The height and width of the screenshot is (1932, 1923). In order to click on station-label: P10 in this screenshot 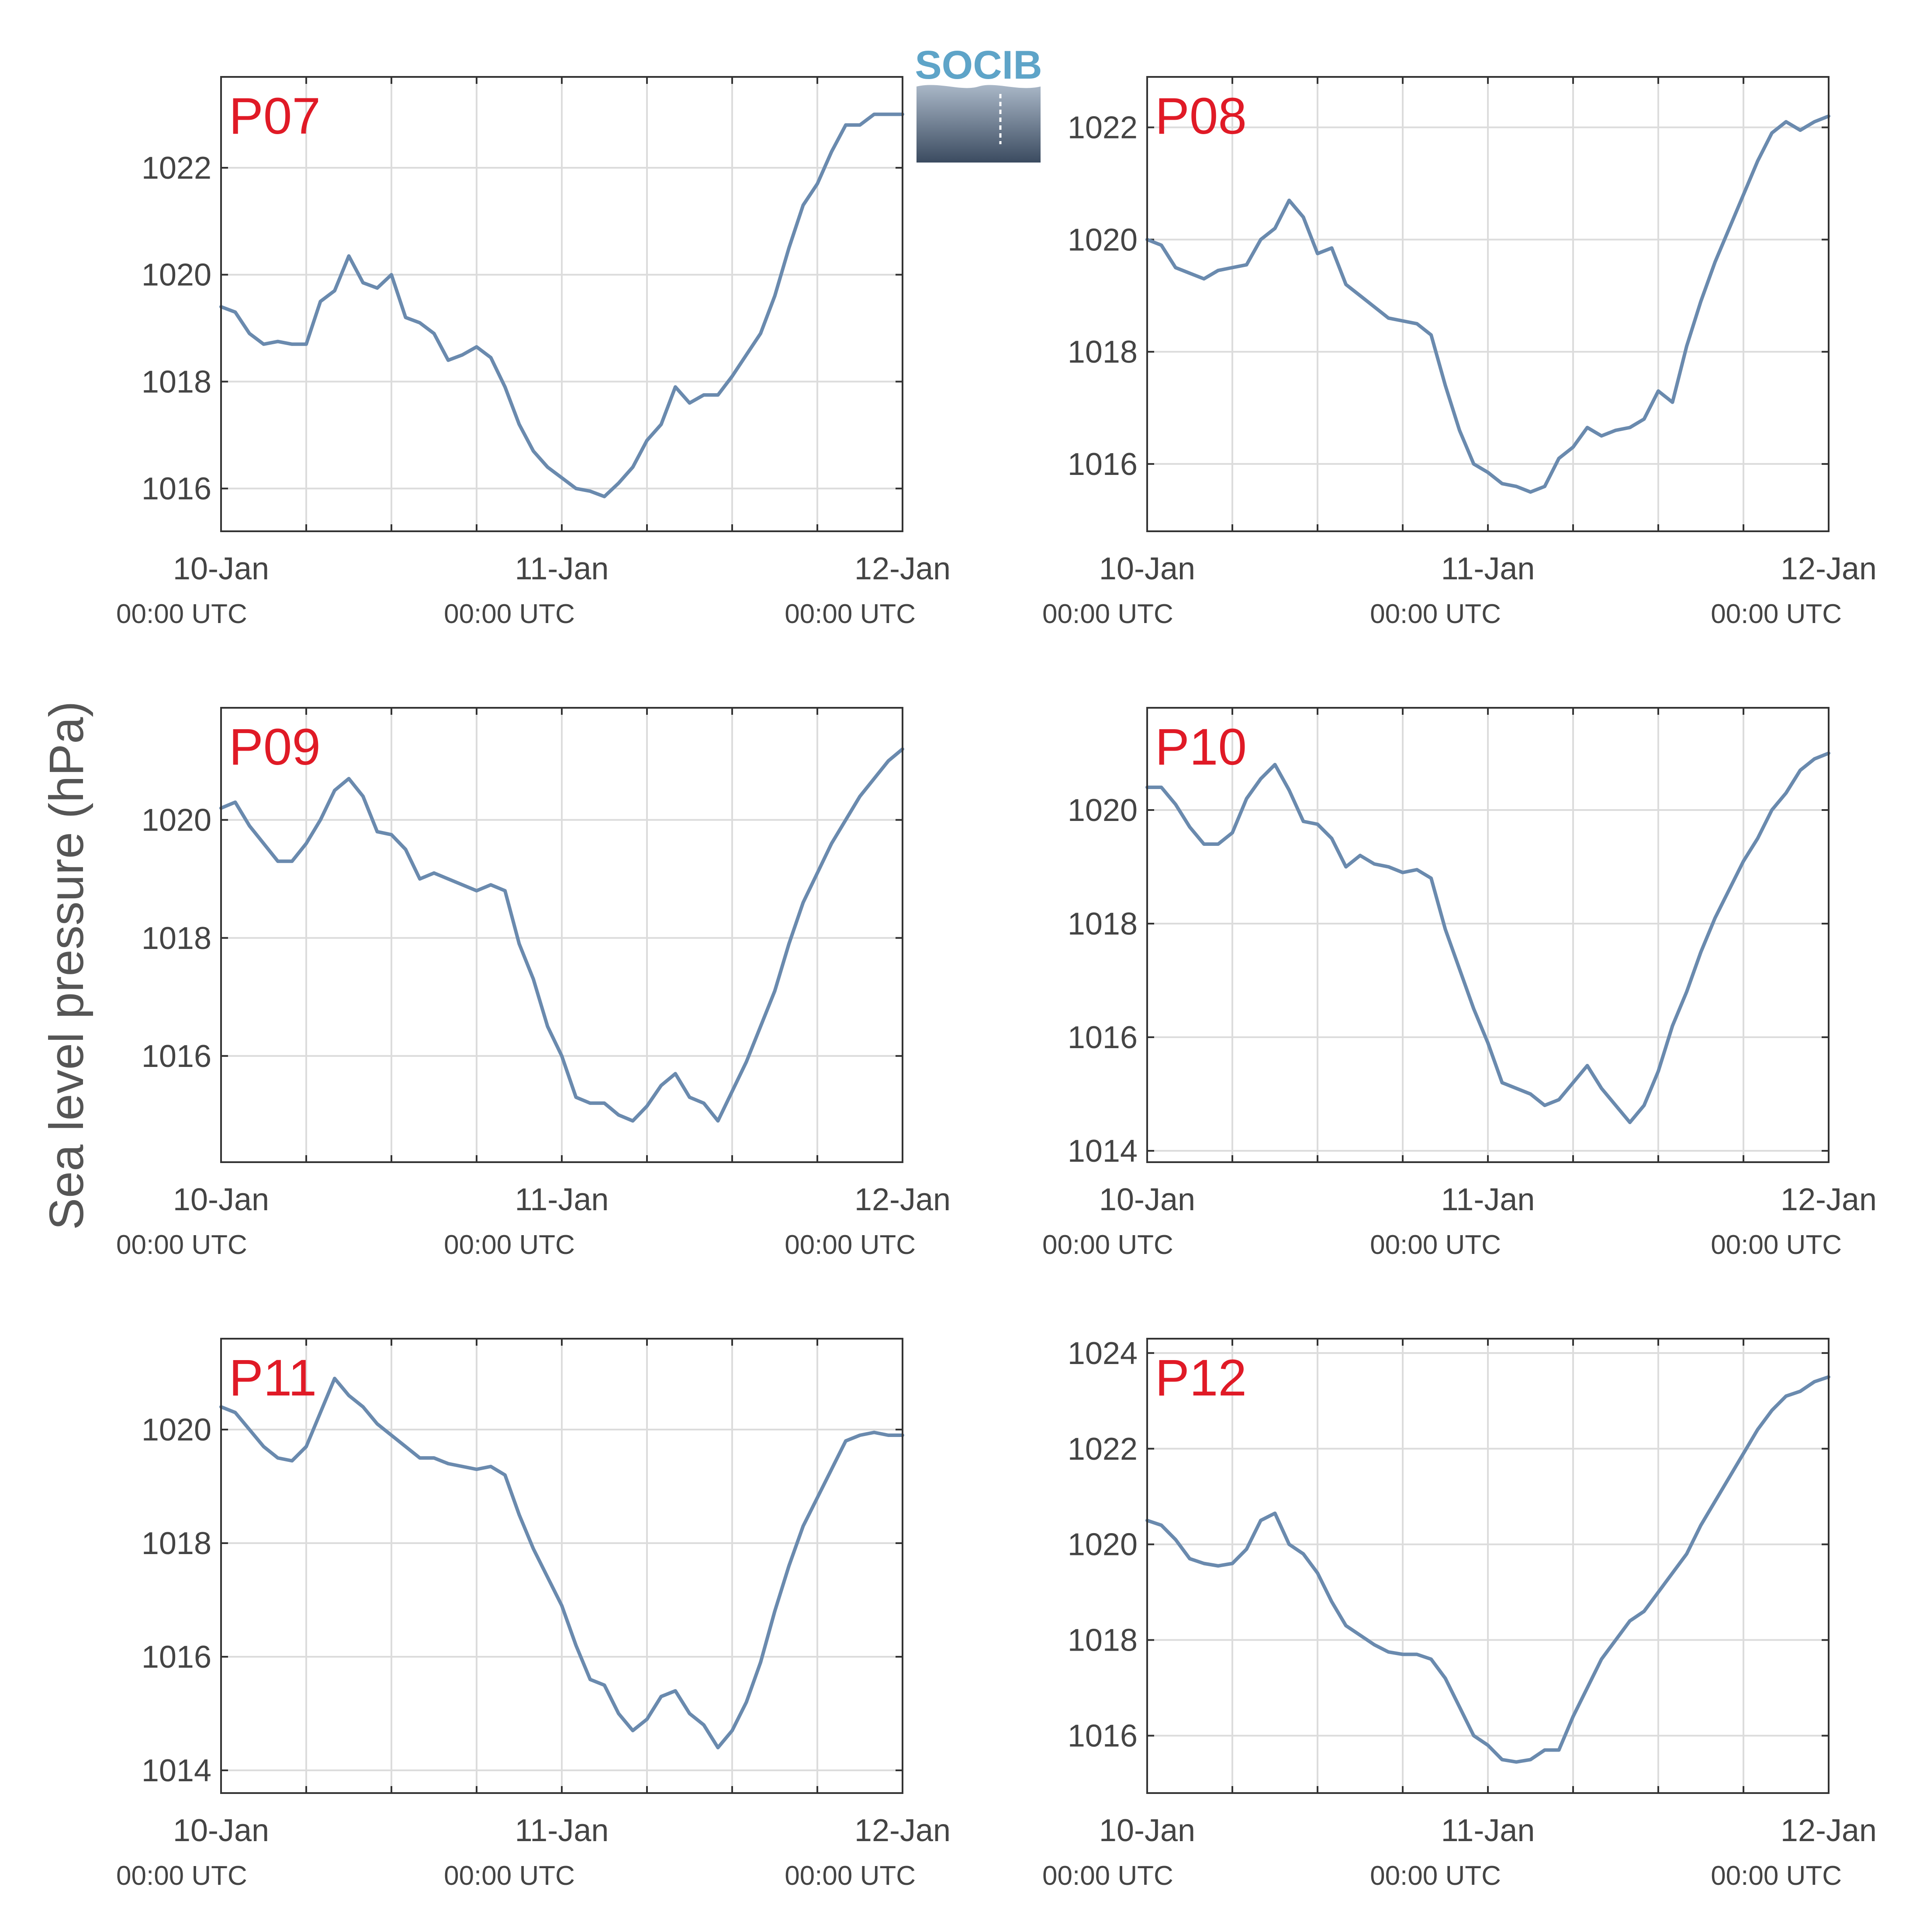, I will do `click(1201, 747)`.